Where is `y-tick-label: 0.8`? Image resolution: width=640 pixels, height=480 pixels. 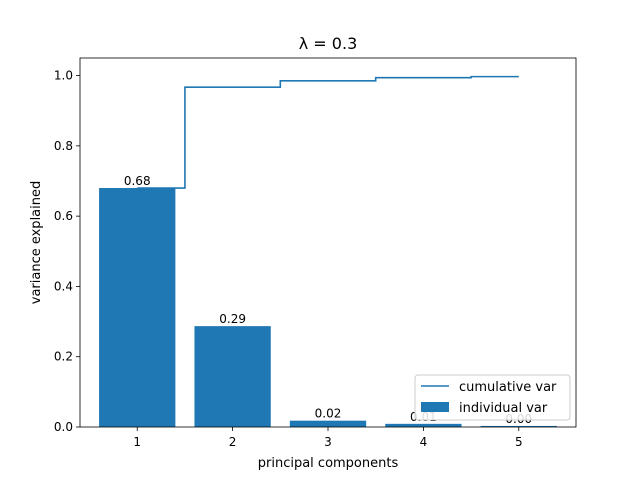 y-tick-label: 0.8 is located at coordinates (63, 146).